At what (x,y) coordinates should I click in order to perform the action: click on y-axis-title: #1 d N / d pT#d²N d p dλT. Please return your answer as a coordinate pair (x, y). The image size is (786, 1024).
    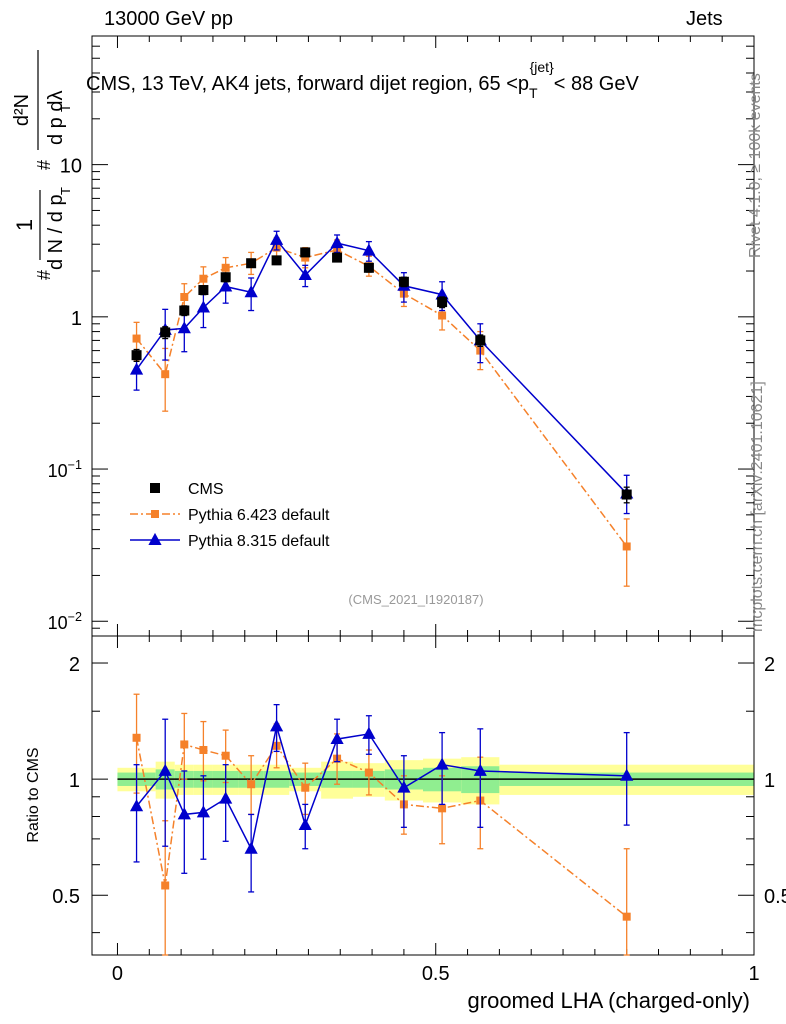
    Looking at the image, I should click on (42, 165).